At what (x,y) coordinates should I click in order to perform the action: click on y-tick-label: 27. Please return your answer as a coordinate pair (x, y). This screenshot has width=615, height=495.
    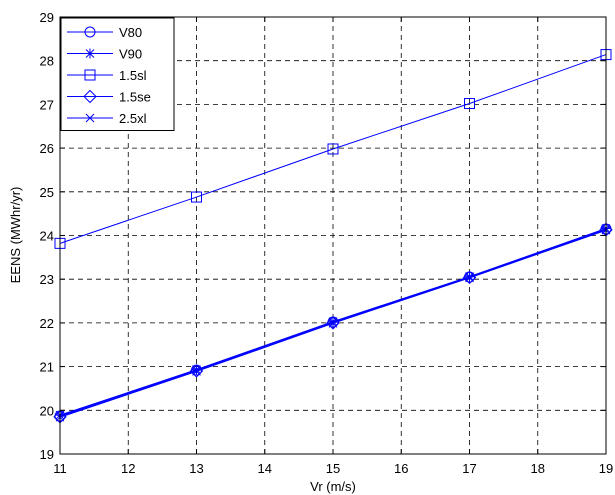
    Looking at the image, I should click on (47, 104).